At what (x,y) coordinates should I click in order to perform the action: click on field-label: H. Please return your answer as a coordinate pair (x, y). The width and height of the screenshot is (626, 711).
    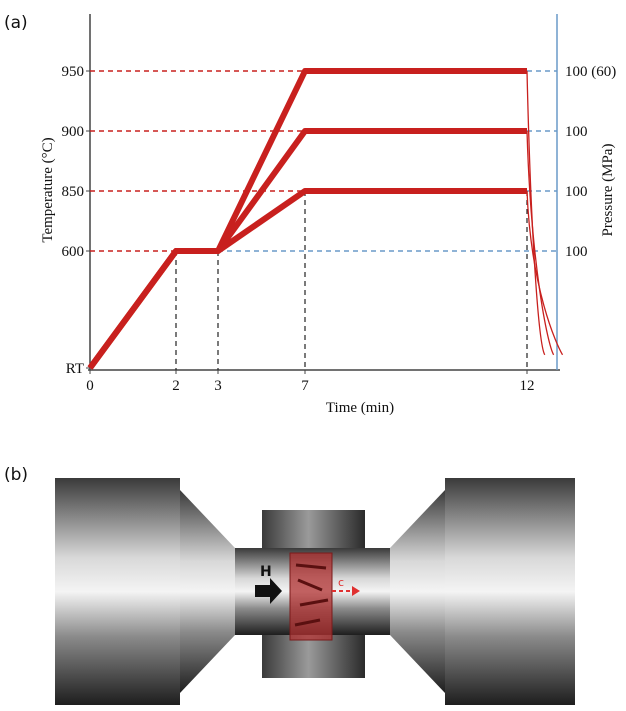
    Looking at the image, I should click on (266, 572).